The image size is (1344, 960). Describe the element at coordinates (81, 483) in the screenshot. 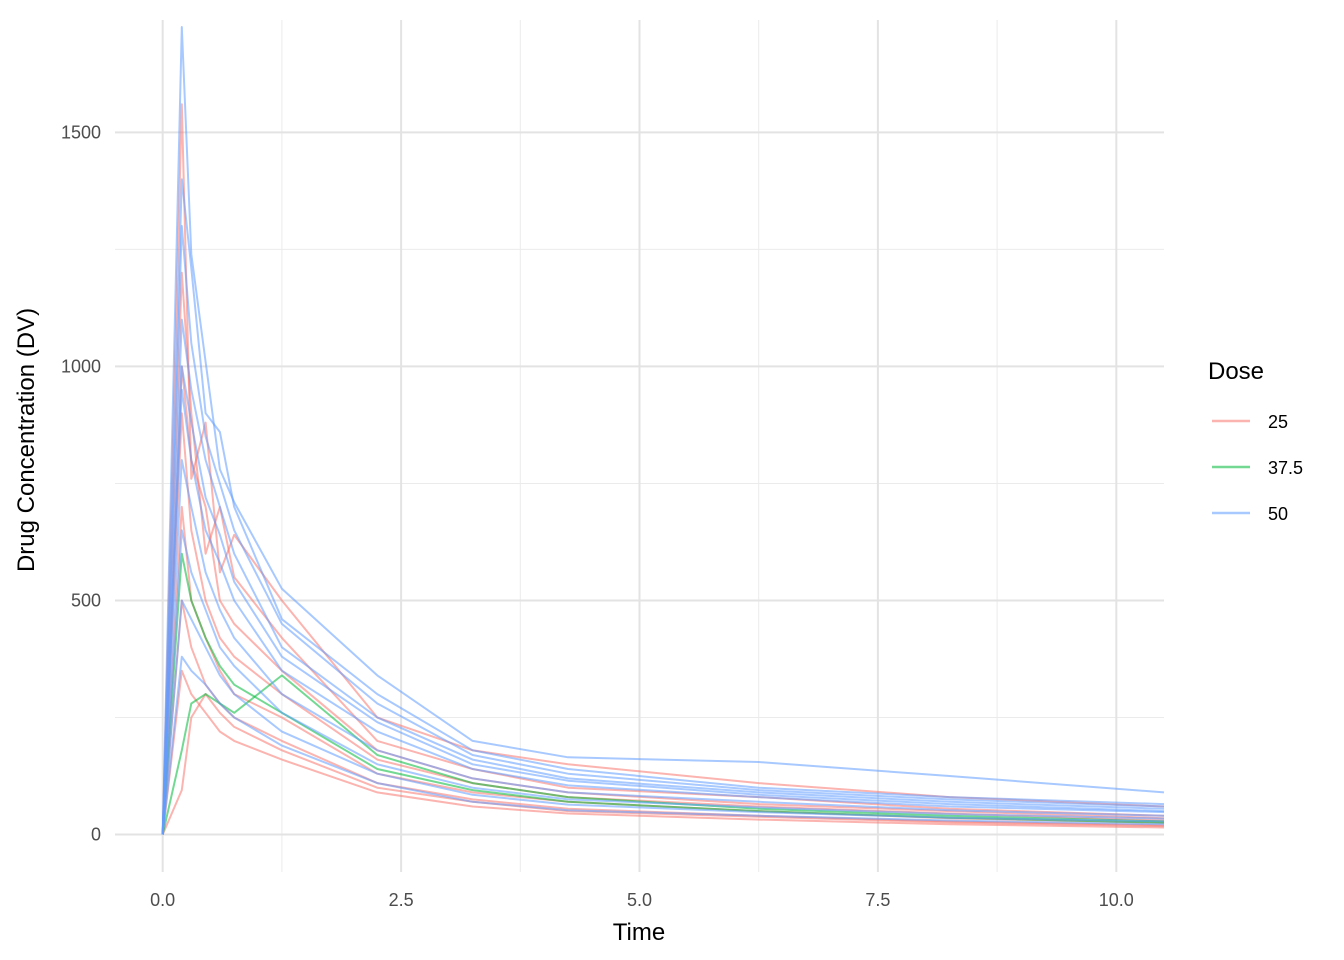

I see `y-axis-ticks: 0 500 1000 1500` at that location.